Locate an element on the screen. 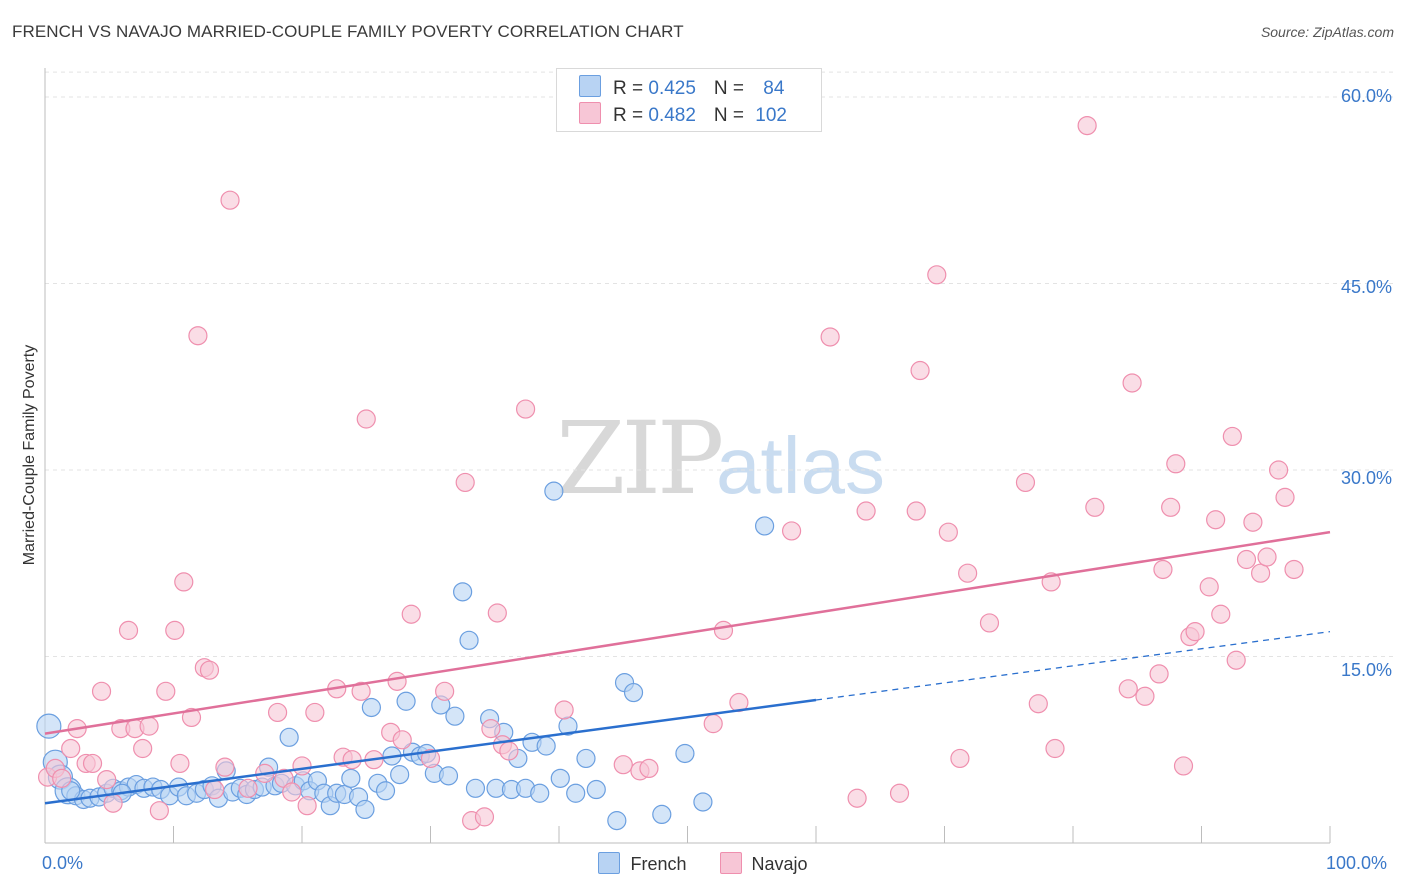 This screenshot has width=1406, height=892. watermark-atlas: atlas is located at coordinates (800, 465).